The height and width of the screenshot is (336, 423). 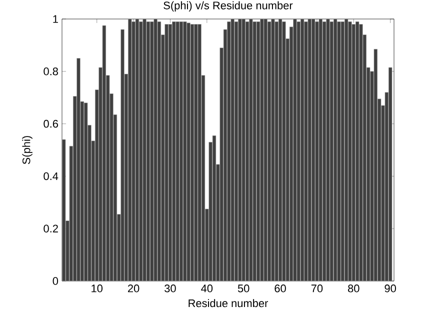 What do you see at coordinates (51, 124) in the screenshot?
I see `y-tick-label: 0.6` at bounding box center [51, 124].